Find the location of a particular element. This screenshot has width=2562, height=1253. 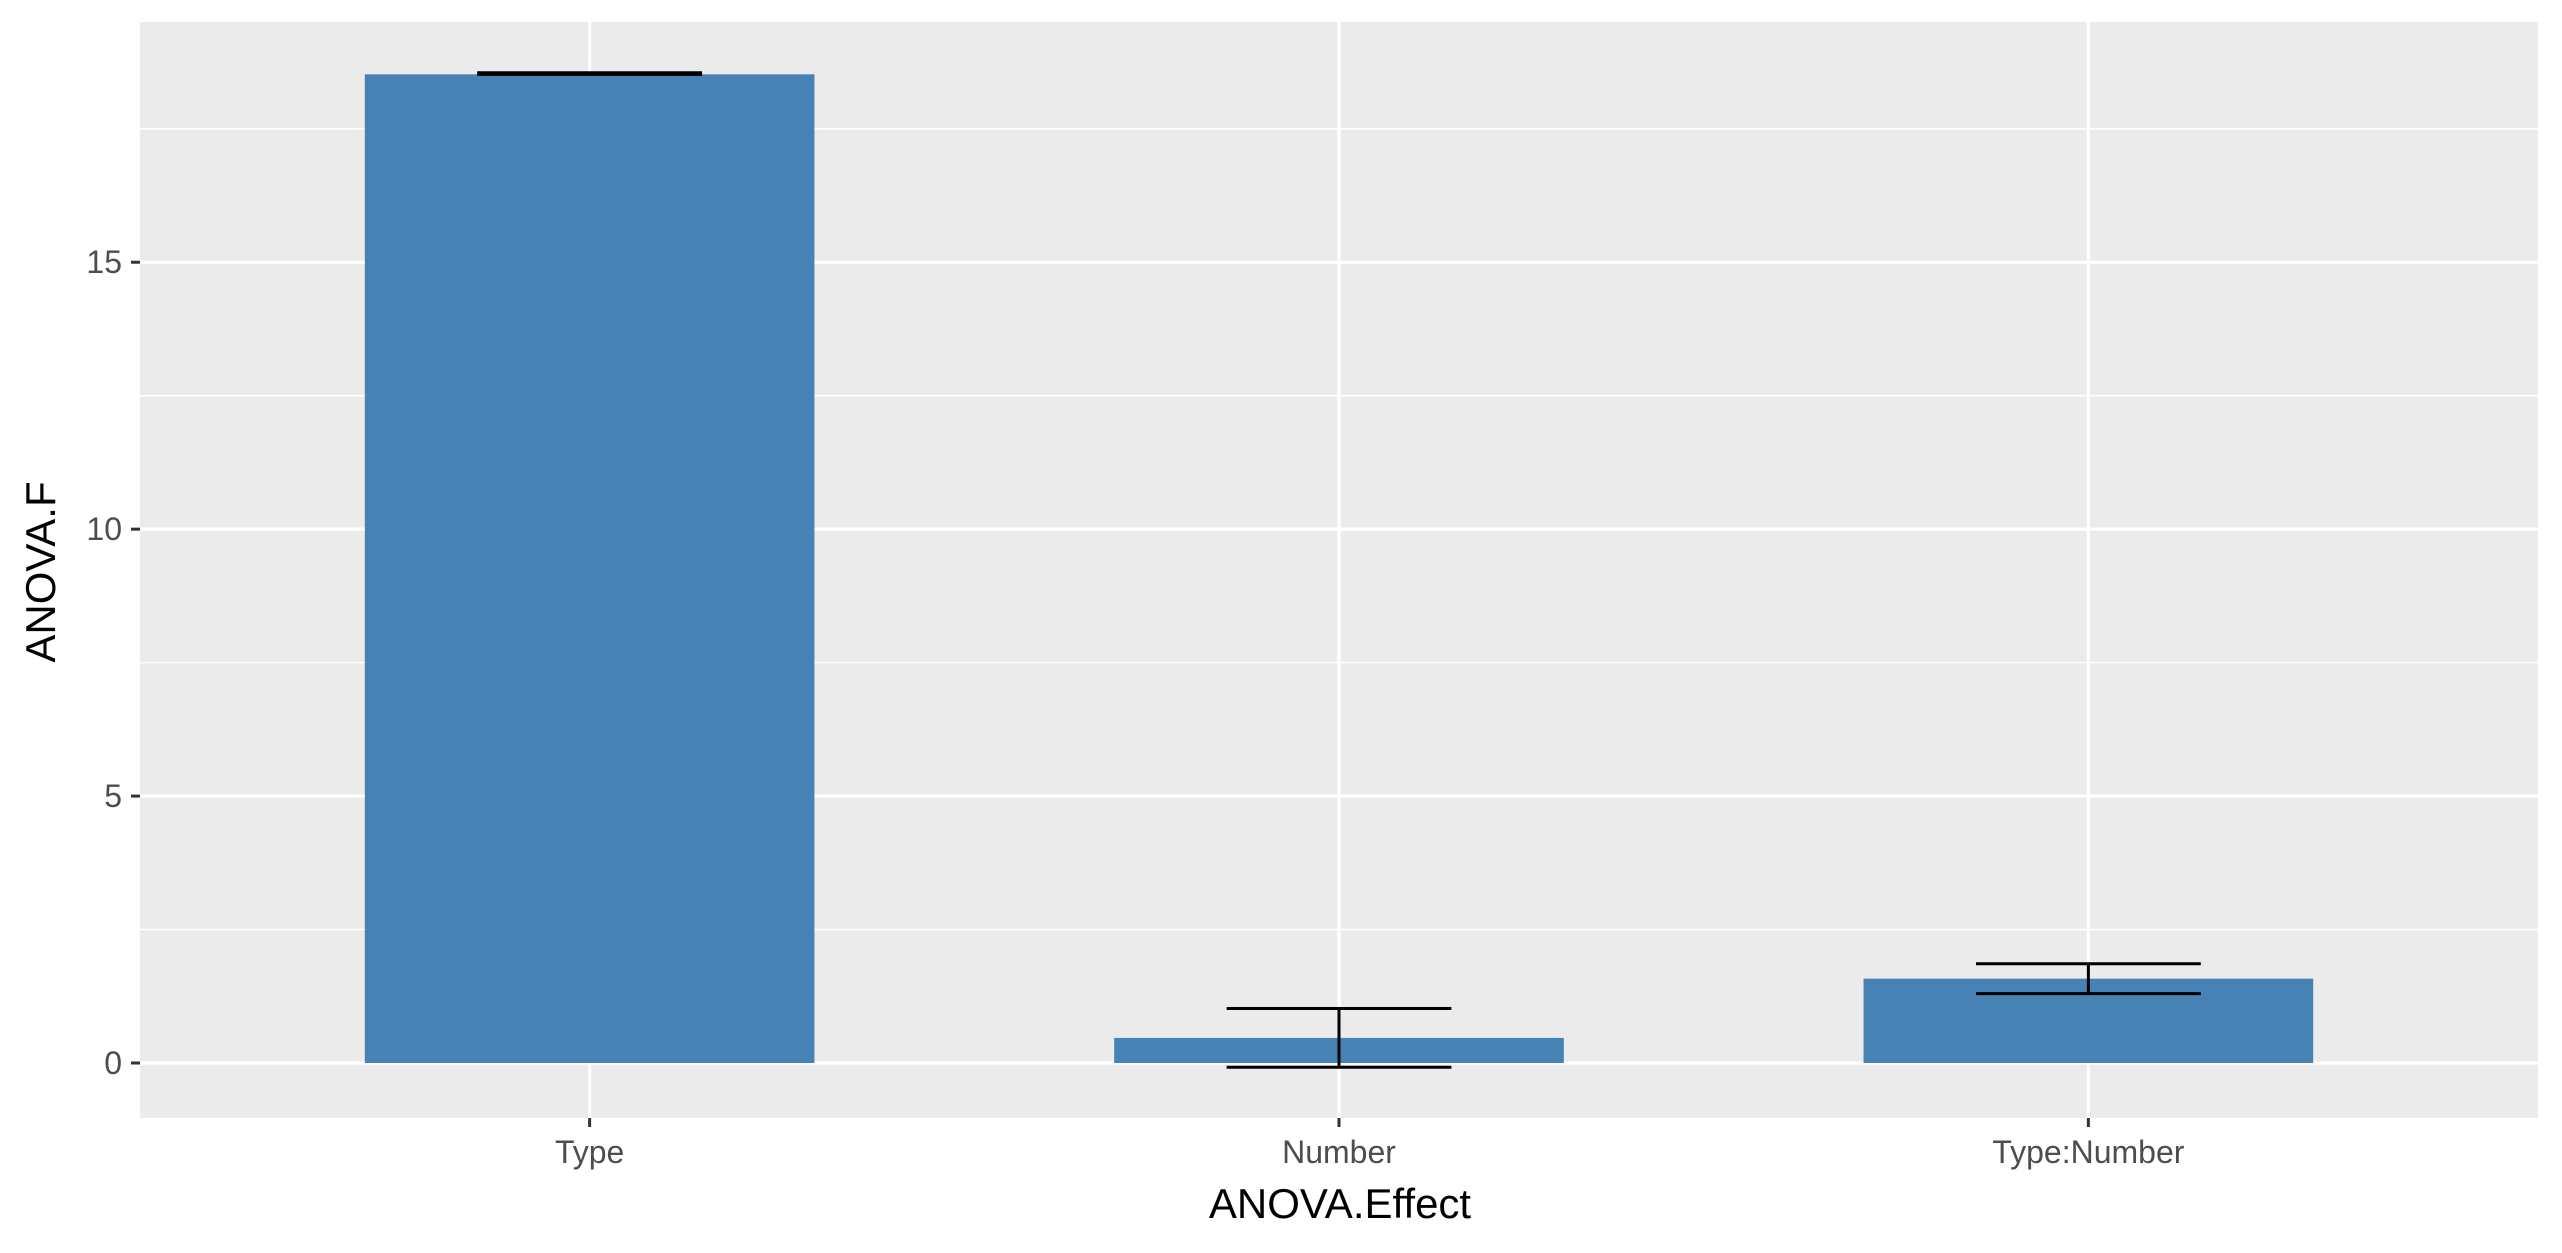

y-axis-title: ANOVA.F is located at coordinates (40, 571).